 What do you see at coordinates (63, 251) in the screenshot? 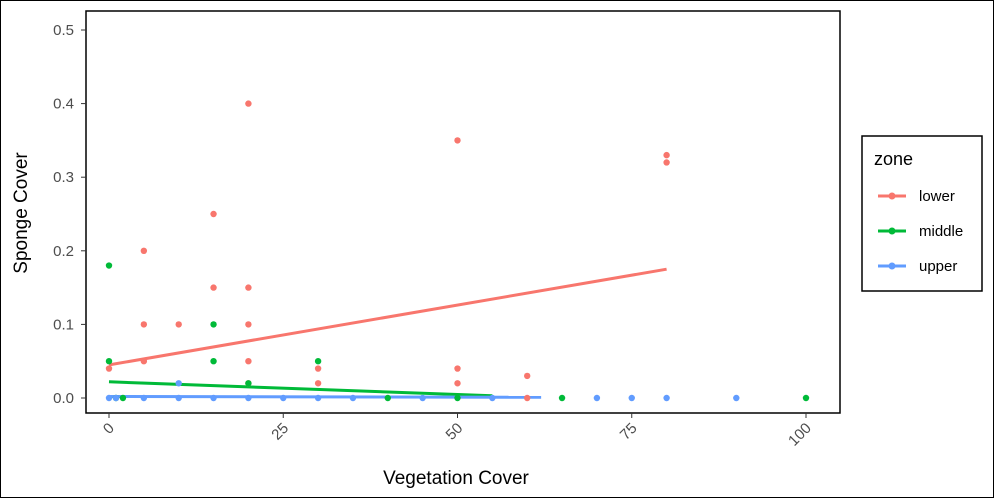
I see `y-tick-label: 0.2` at bounding box center [63, 251].